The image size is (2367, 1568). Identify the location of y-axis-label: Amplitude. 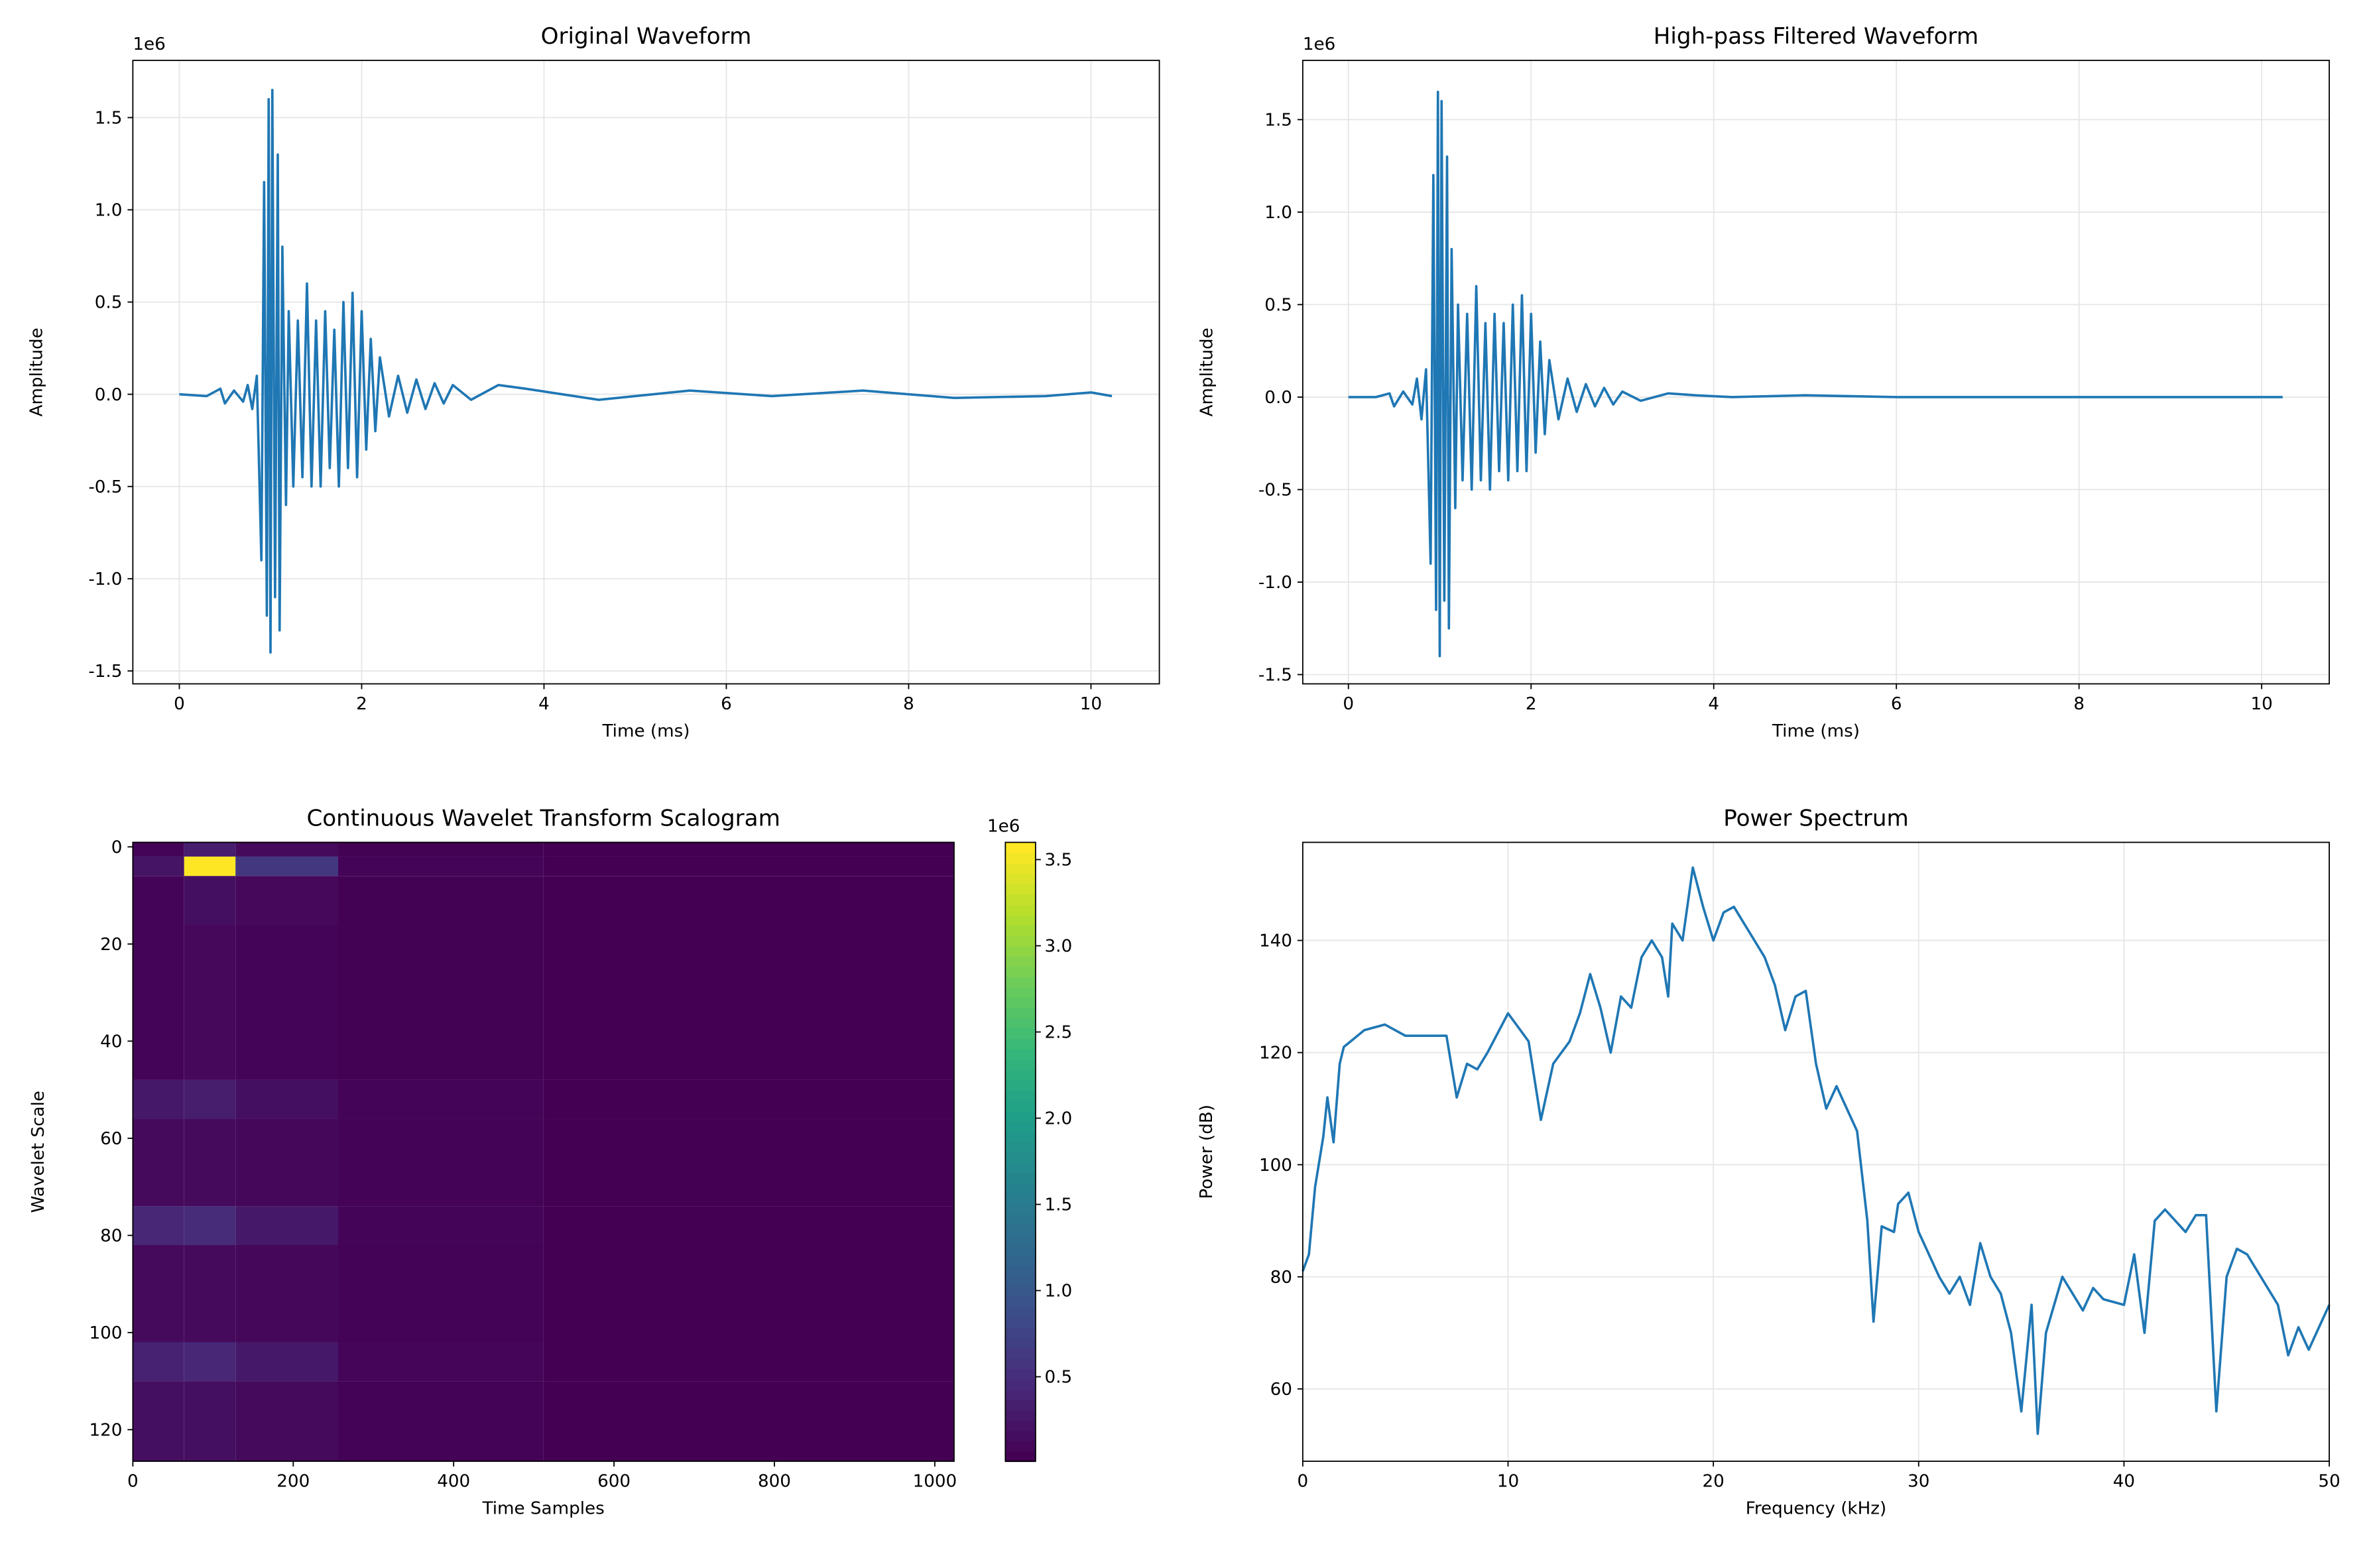
(1207, 372).